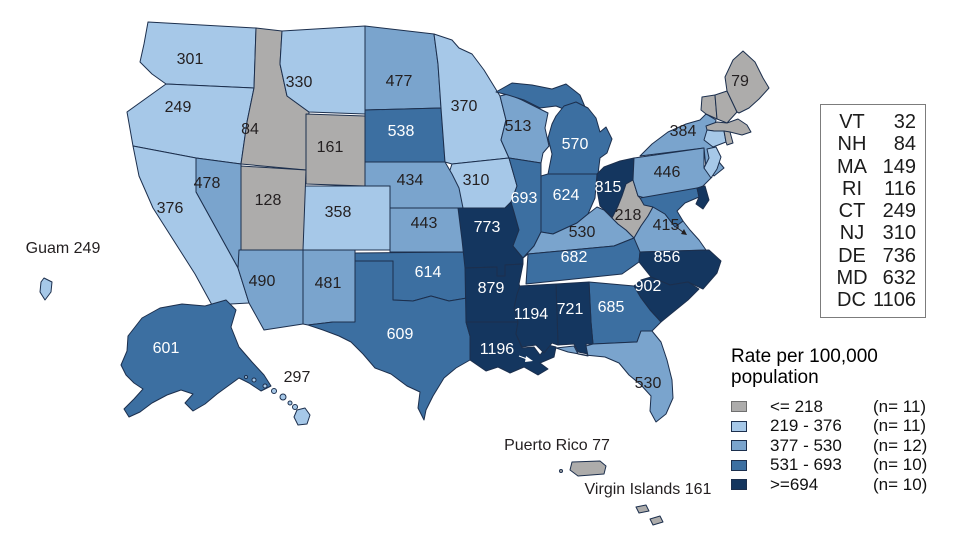 Image resolution: width=960 pixels, height=554 pixels. I want to click on legend-item-4: 531 - 693 (n= 10), so click(838, 465).